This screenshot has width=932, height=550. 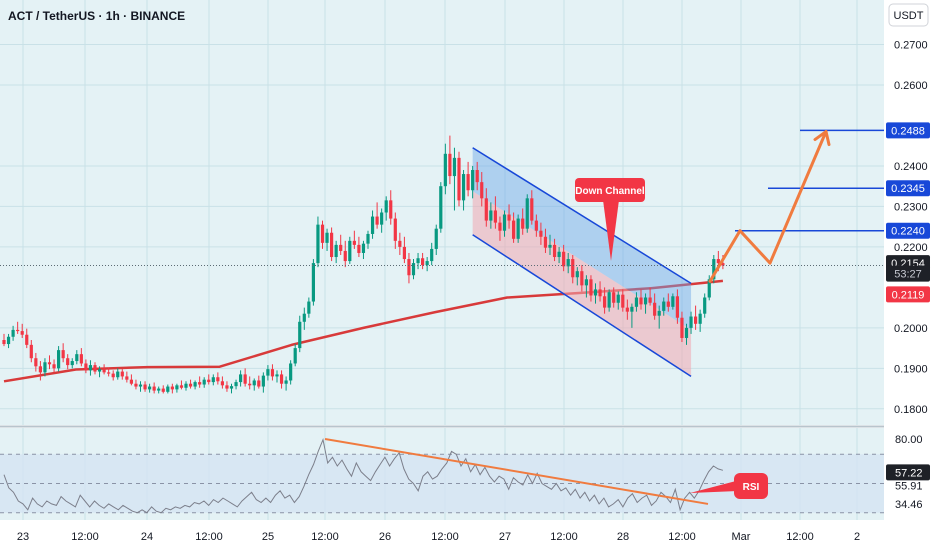 I want to click on time-tick-label: 27, so click(x=505, y=537).